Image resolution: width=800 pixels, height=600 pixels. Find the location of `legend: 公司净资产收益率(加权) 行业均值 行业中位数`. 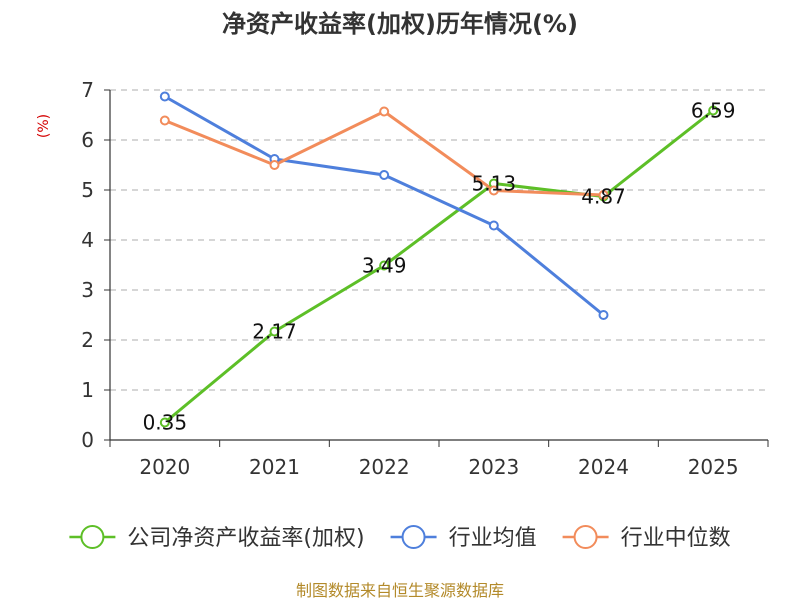

legend: 公司净资产收益率(加权) 行业均值 行业中位数 is located at coordinates (400, 538).